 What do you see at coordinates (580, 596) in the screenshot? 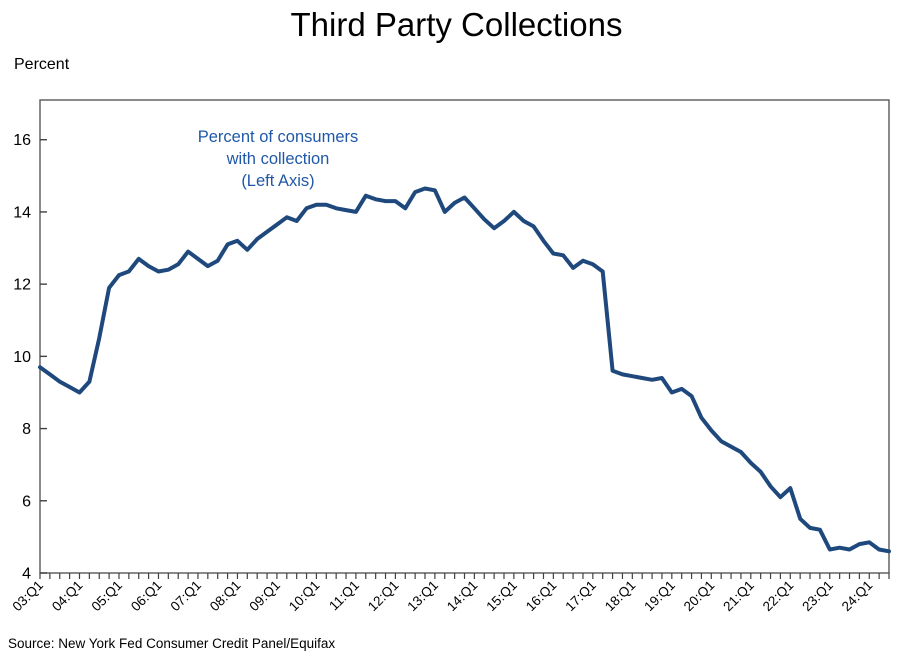
I see `x-axis-tick-label: 17:Q1` at bounding box center [580, 596].